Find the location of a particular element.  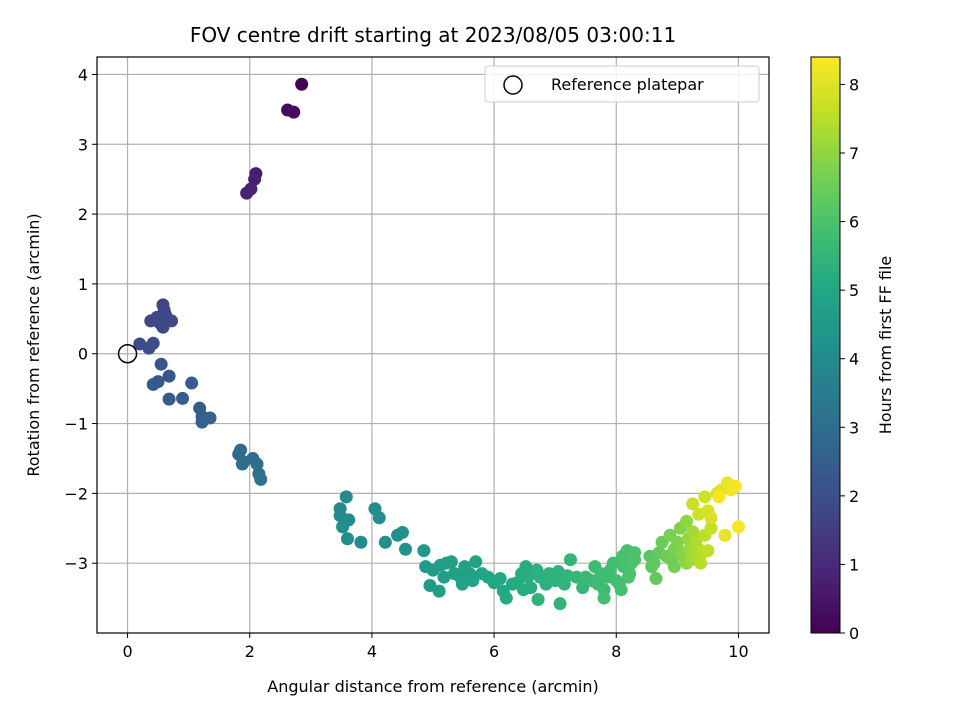

colorbar-tick-label: 2 is located at coordinates (854, 496).